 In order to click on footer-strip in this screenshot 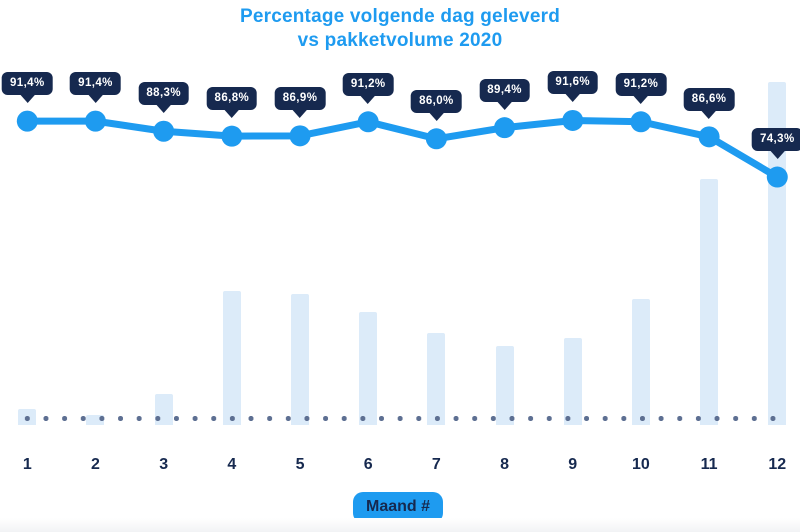, I will do `click(400, 525)`.